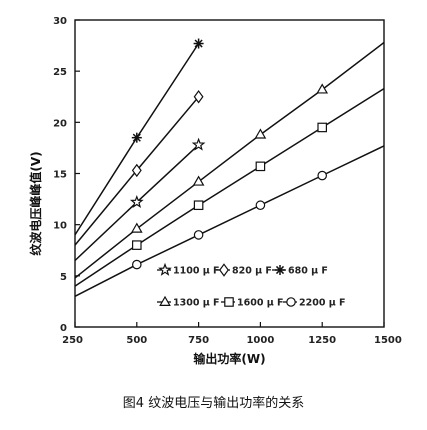  I want to click on legend-label: 2200 μ F, so click(322, 303).